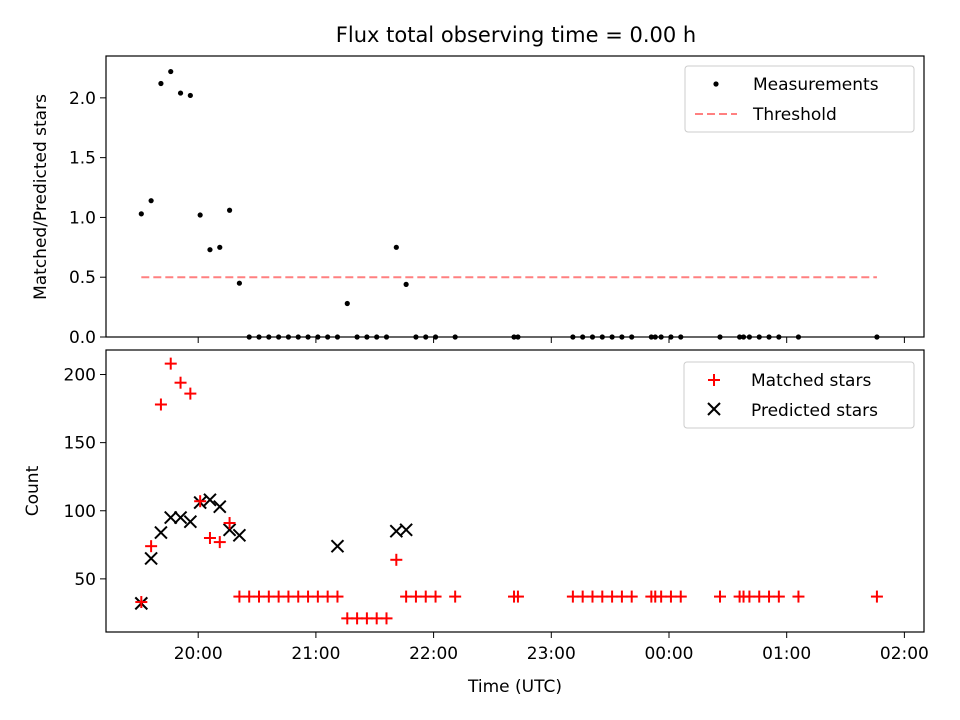 Image resolution: width=960 pixels, height=720 pixels. I want to click on bottom-x-axis: 20:00 21:00 22:00 23:00 00:00 01:00 02:00, so click(551, 648).